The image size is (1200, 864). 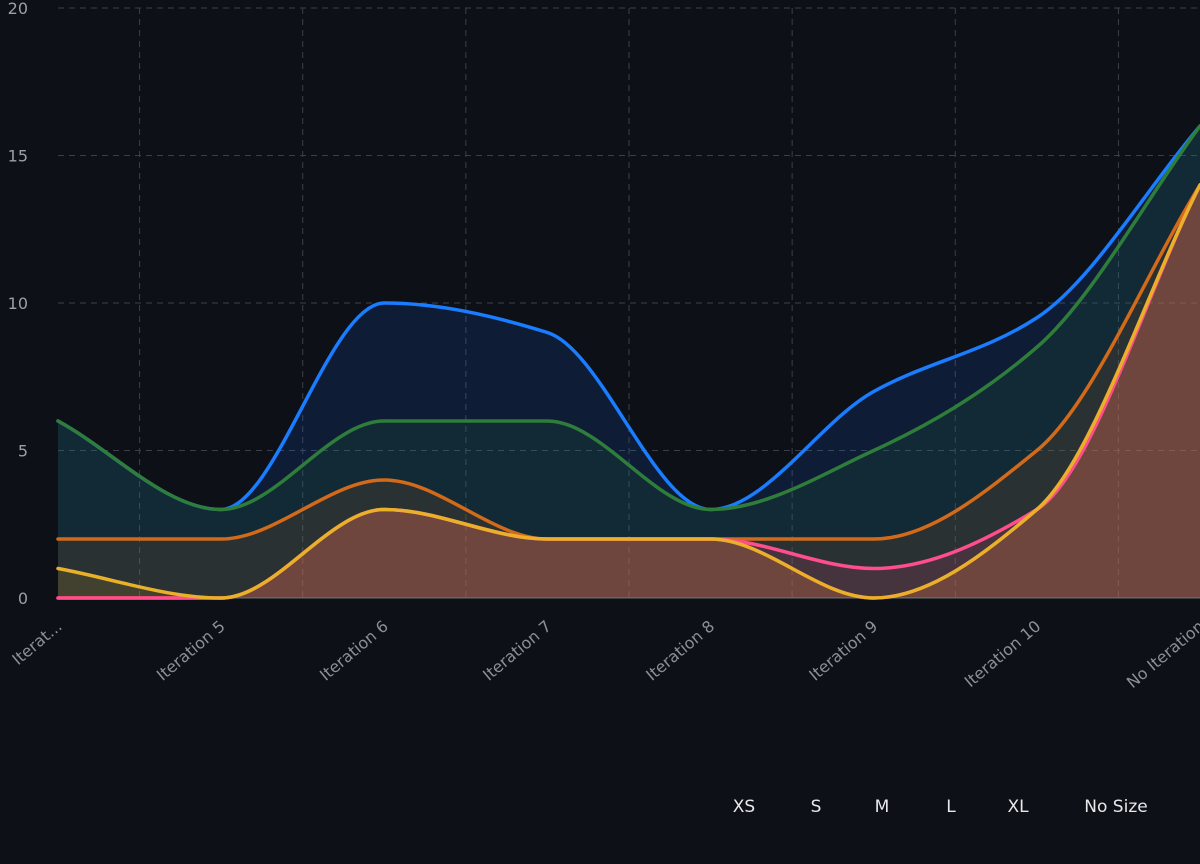 What do you see at coordinates (1003, 654) in the screenshot?
I see `x-tick-label: Iteration 10` at bounding box center [1003, 654].